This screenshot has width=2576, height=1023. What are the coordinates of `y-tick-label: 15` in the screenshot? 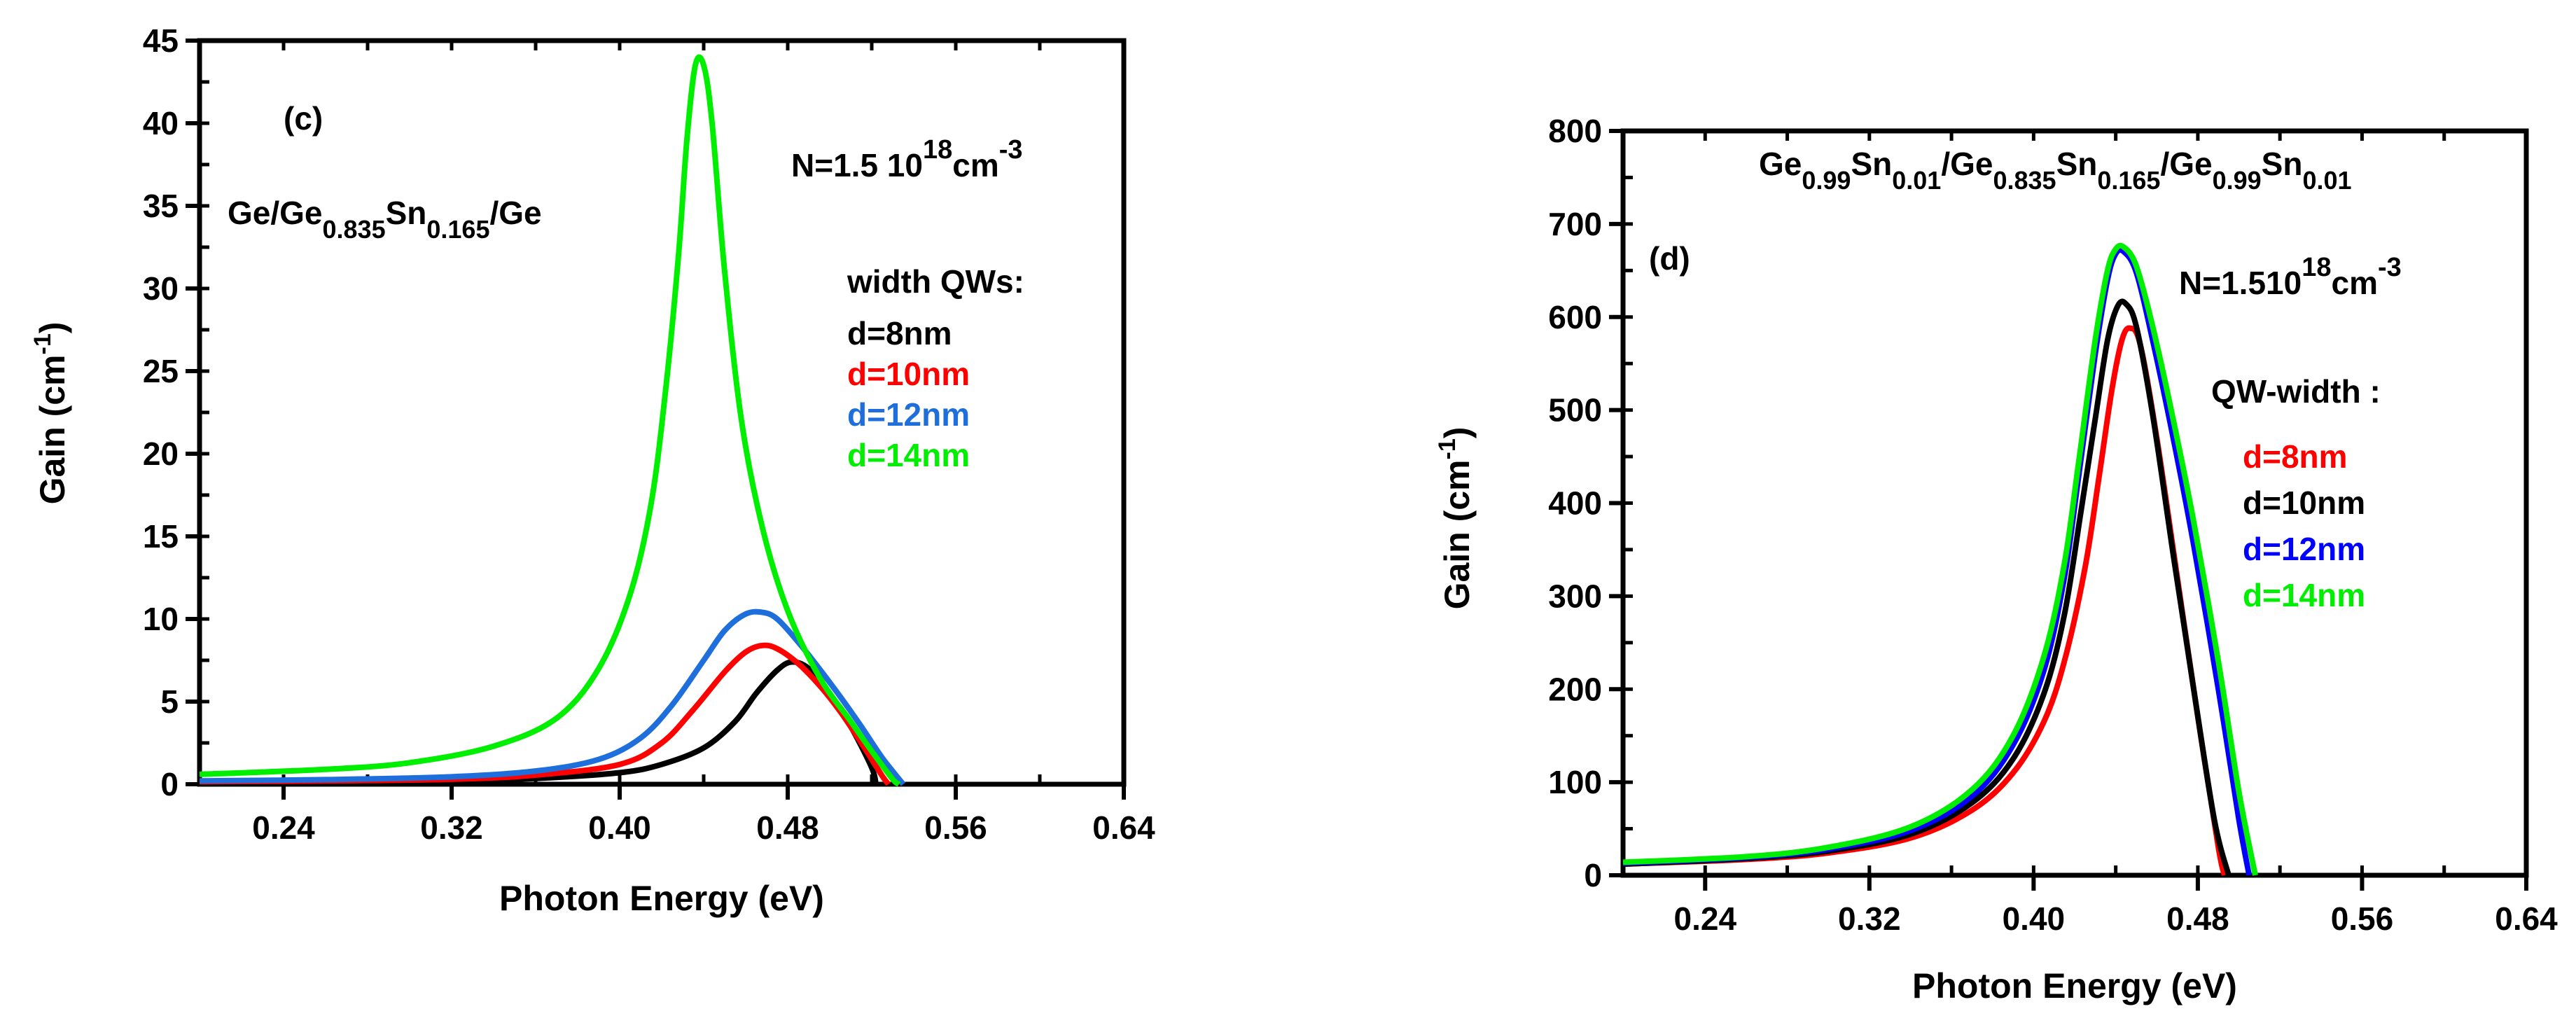 It's located at (161, 536).